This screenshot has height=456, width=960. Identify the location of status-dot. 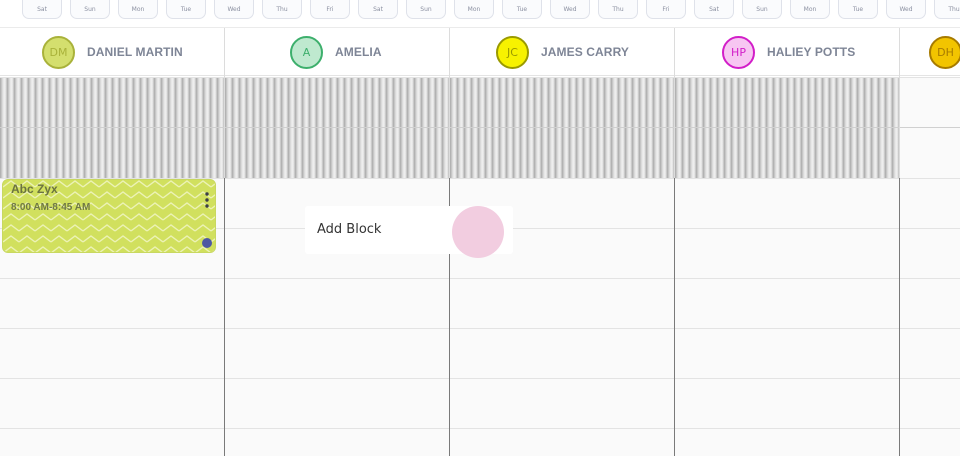
(207, 243).